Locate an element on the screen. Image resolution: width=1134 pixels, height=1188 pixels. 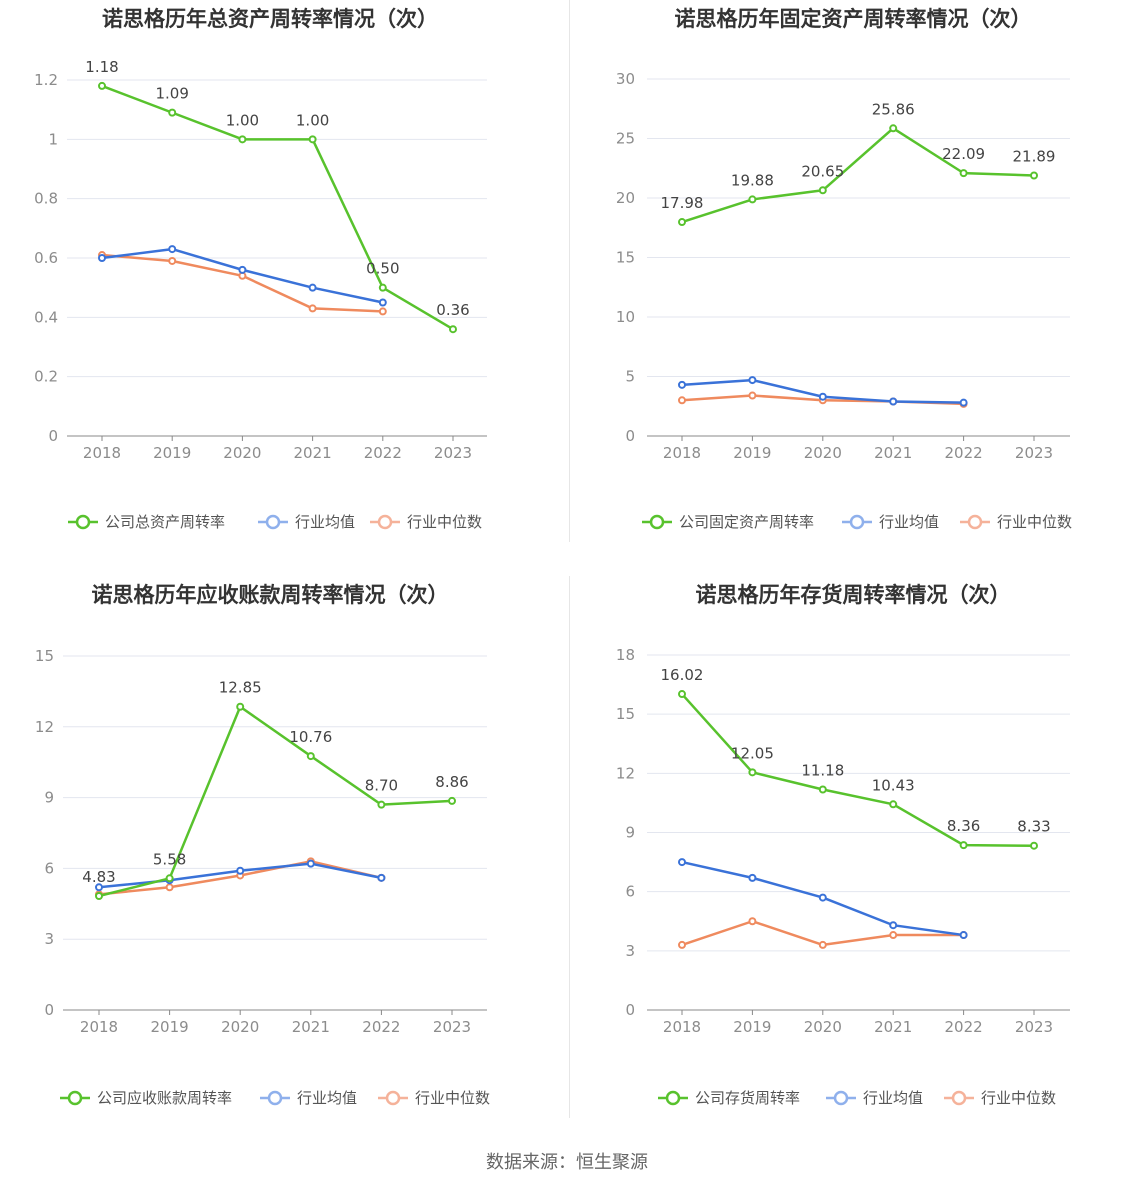
data-label: 8.33 is located at coordinates (1033, 827).